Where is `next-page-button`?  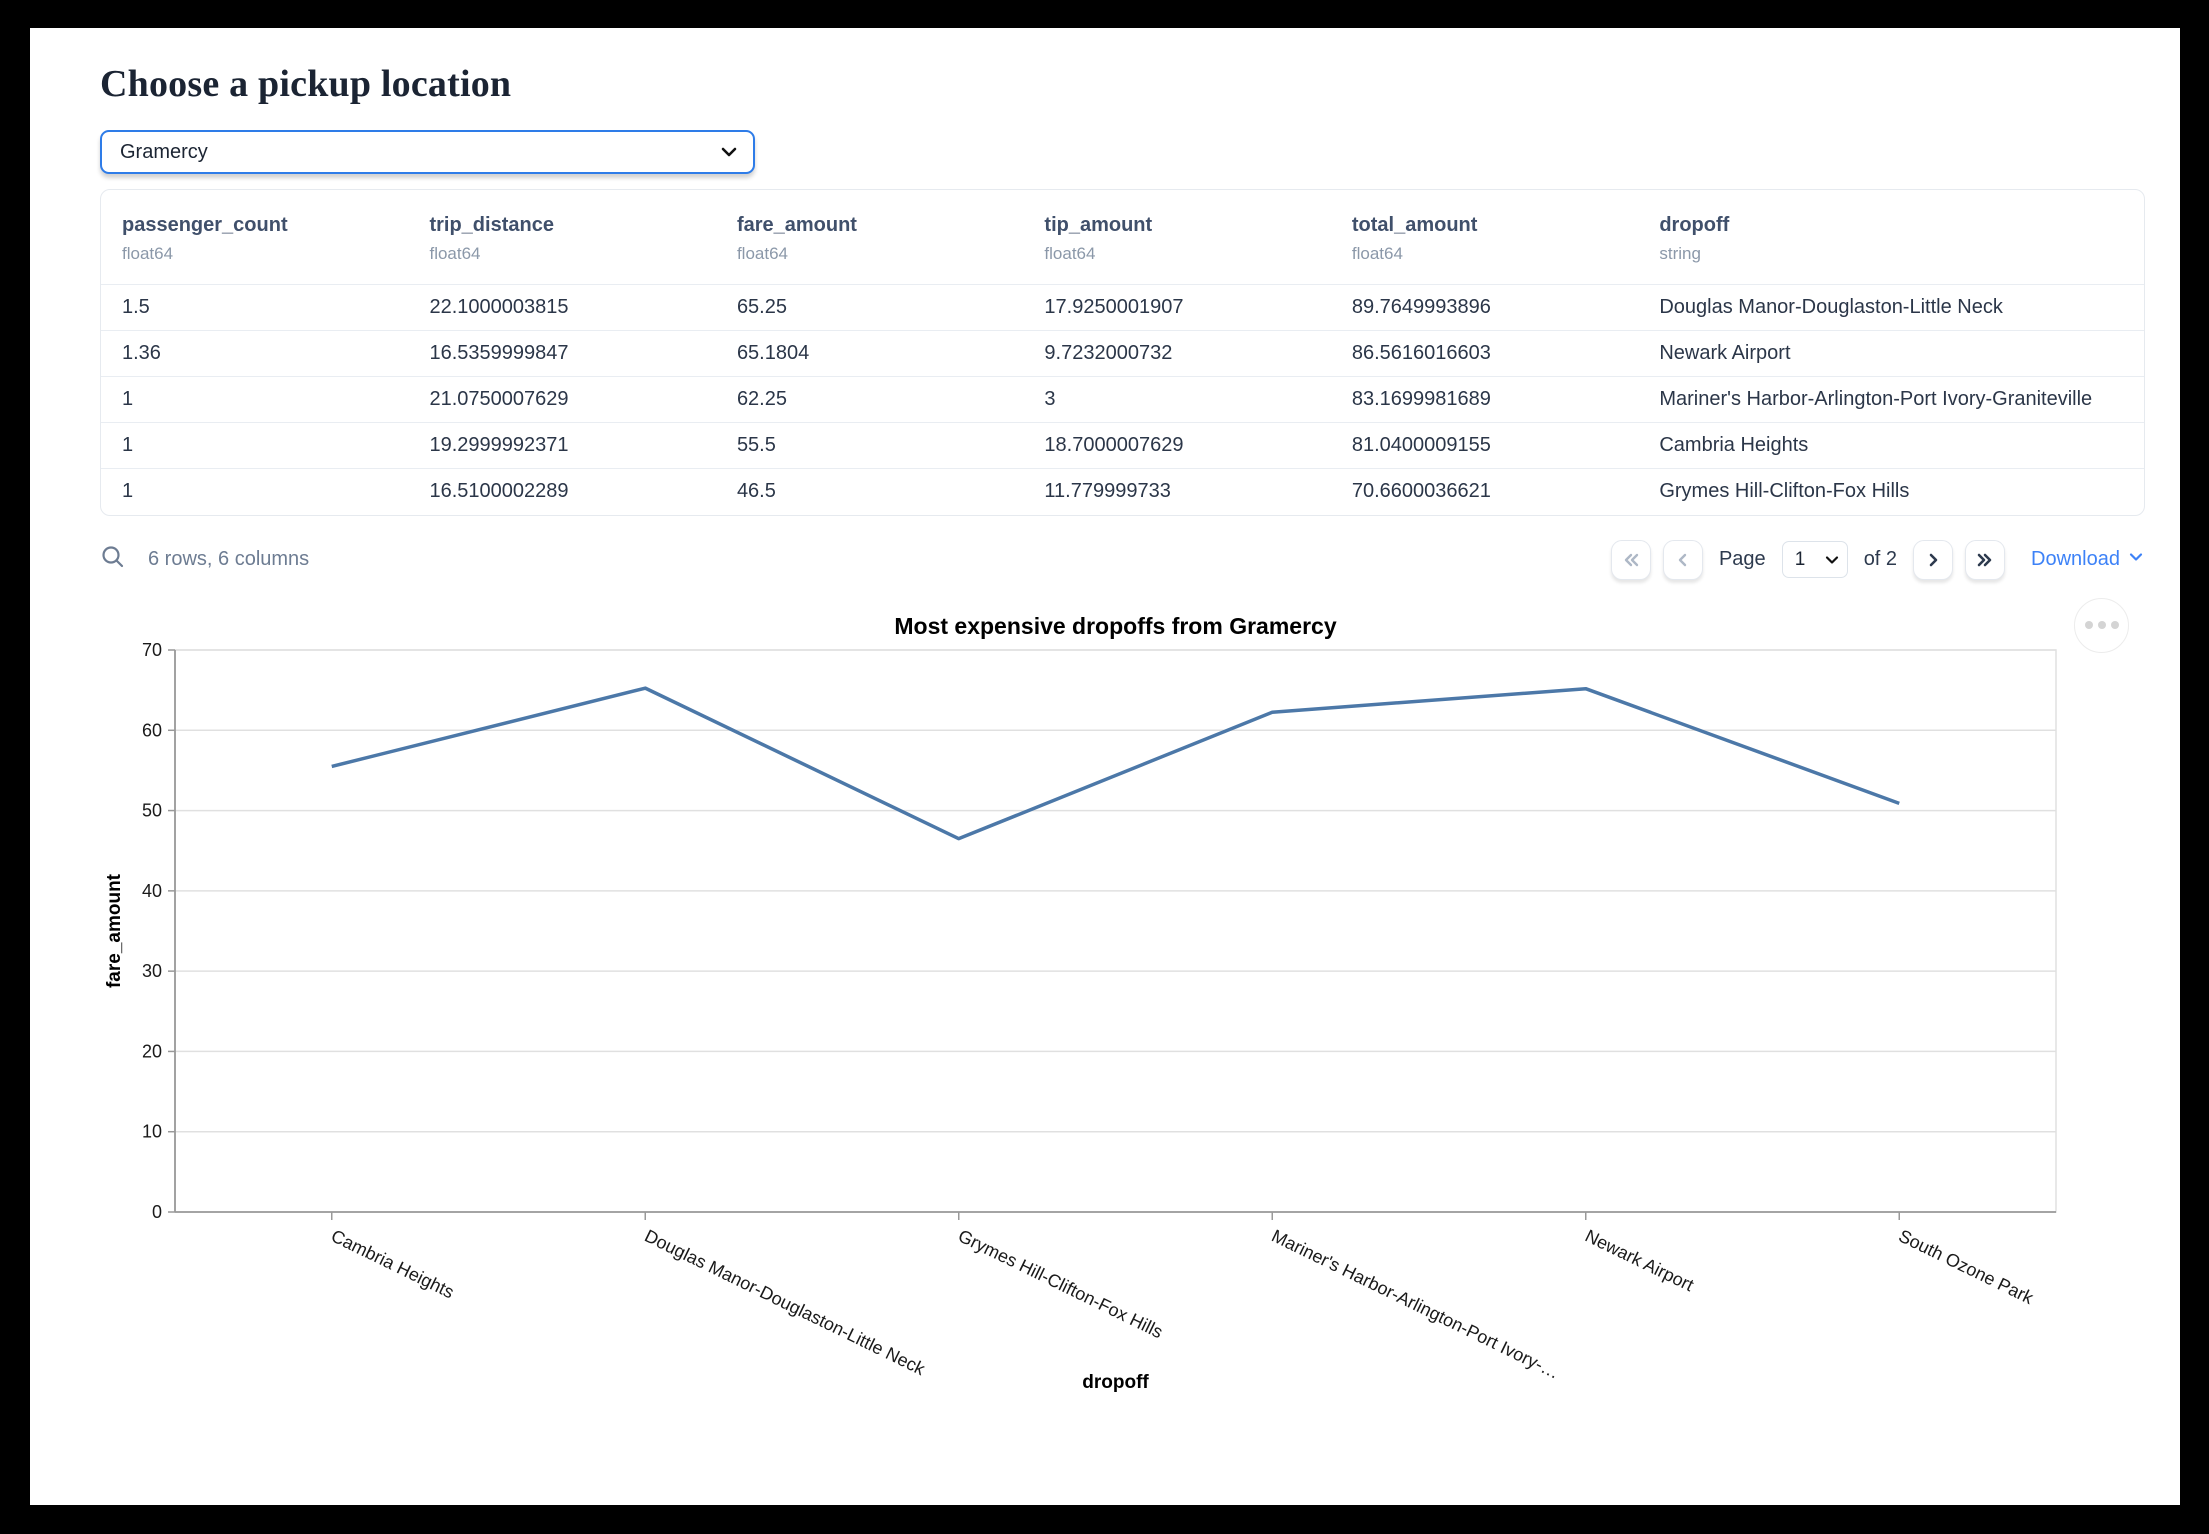 next-page-button is located at coordinates (1933, 559).